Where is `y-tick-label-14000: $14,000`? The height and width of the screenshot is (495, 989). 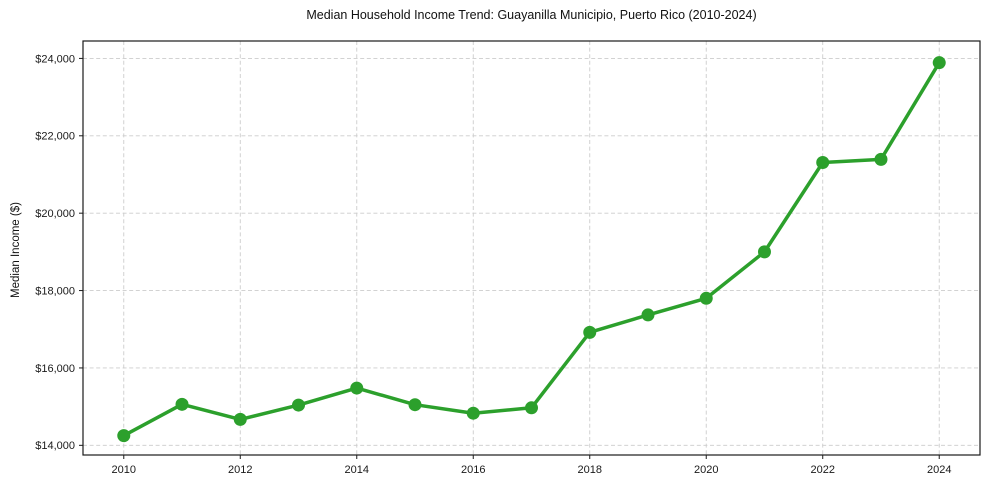 y-tick-label-14000: $14,000 is located at coordinates (55, 446).